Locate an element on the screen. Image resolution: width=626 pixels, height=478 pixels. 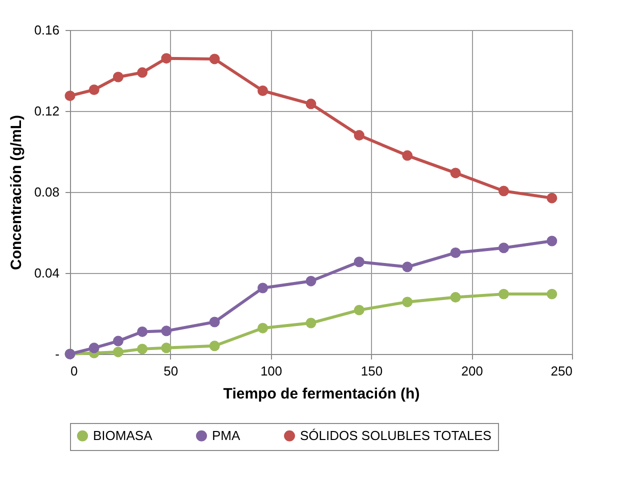
y-tick-label: 0.12 is located at coordinates (47, 111).